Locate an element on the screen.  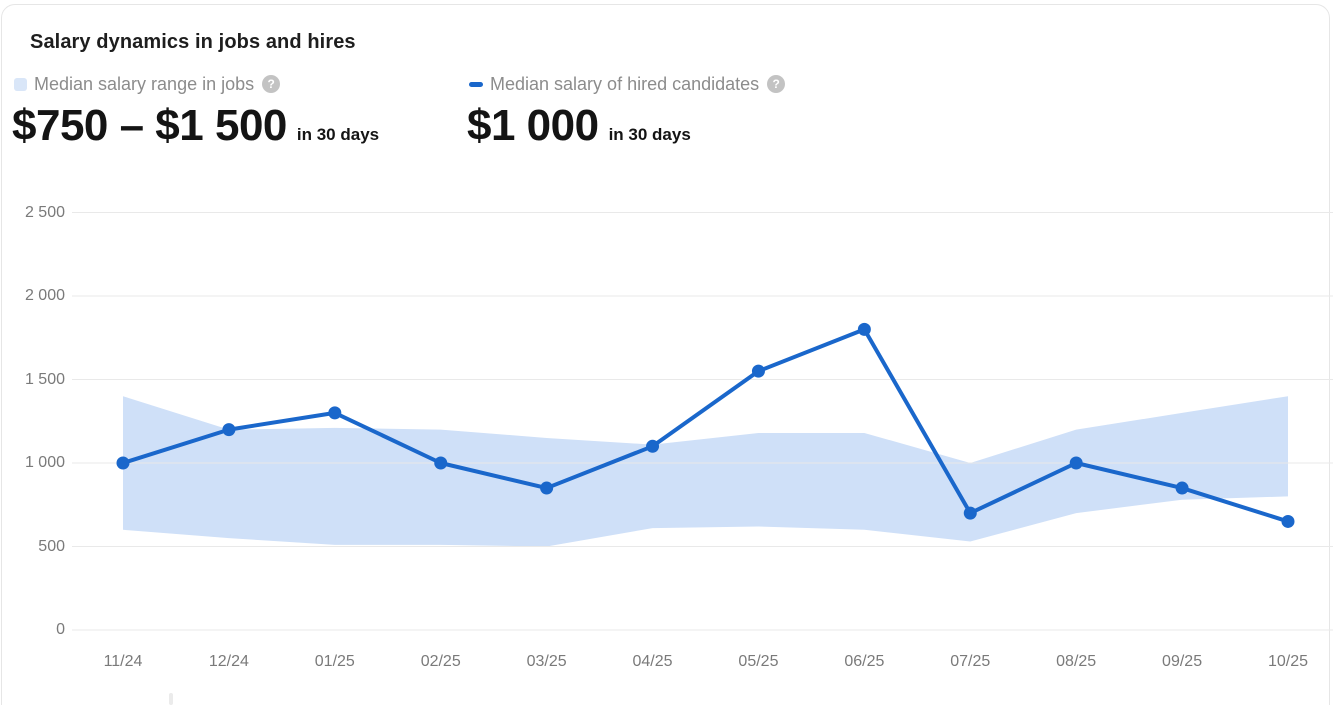
y-tick-label: 2 000 is located at coordinates (44, 295).